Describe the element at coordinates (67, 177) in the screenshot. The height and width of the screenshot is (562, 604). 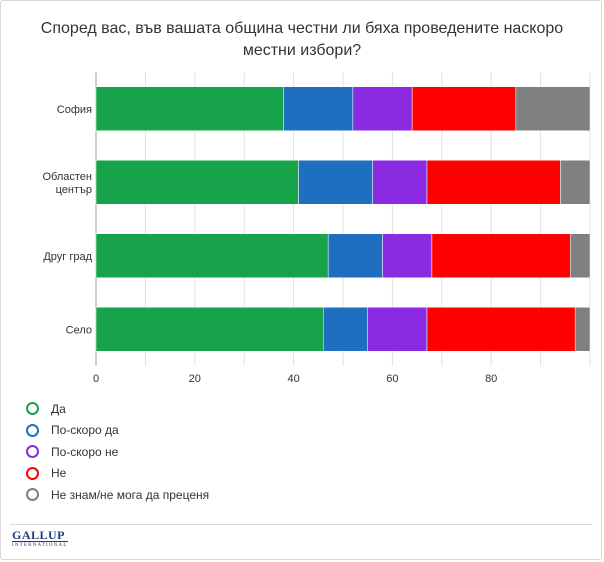
I see `category-label: Областен` at that location.